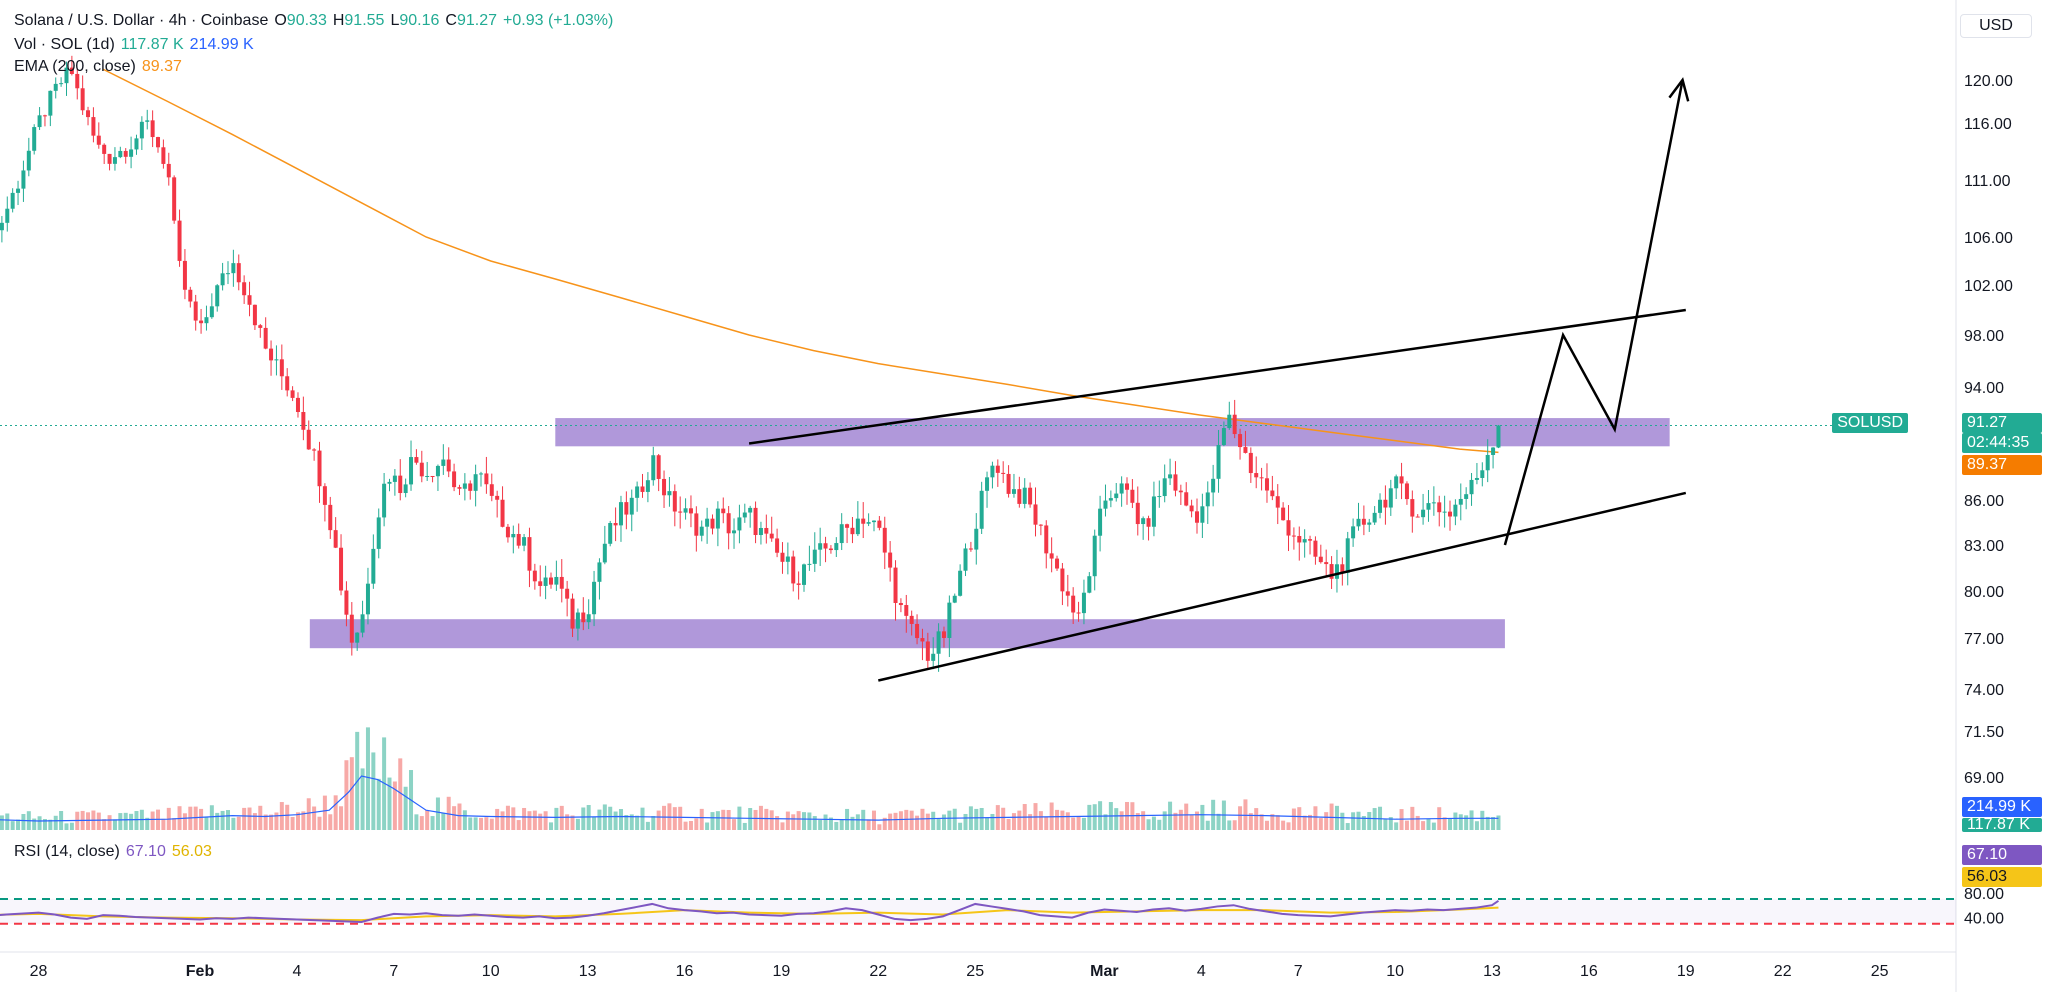  I want to click on symbol-tag: SOLUSD, so click(1870, 423).